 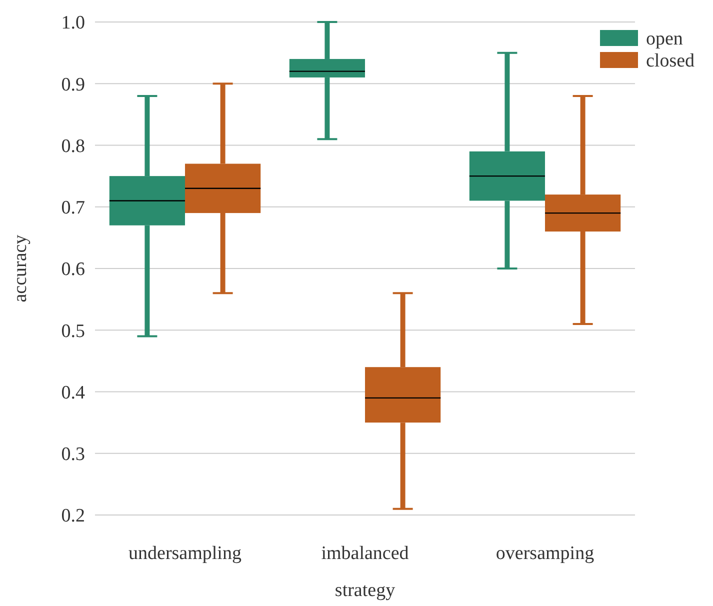 What do you see at coordinates (665, 39) in the screenshot?
I see `legend-label: open` at bounding box center [665, 39].